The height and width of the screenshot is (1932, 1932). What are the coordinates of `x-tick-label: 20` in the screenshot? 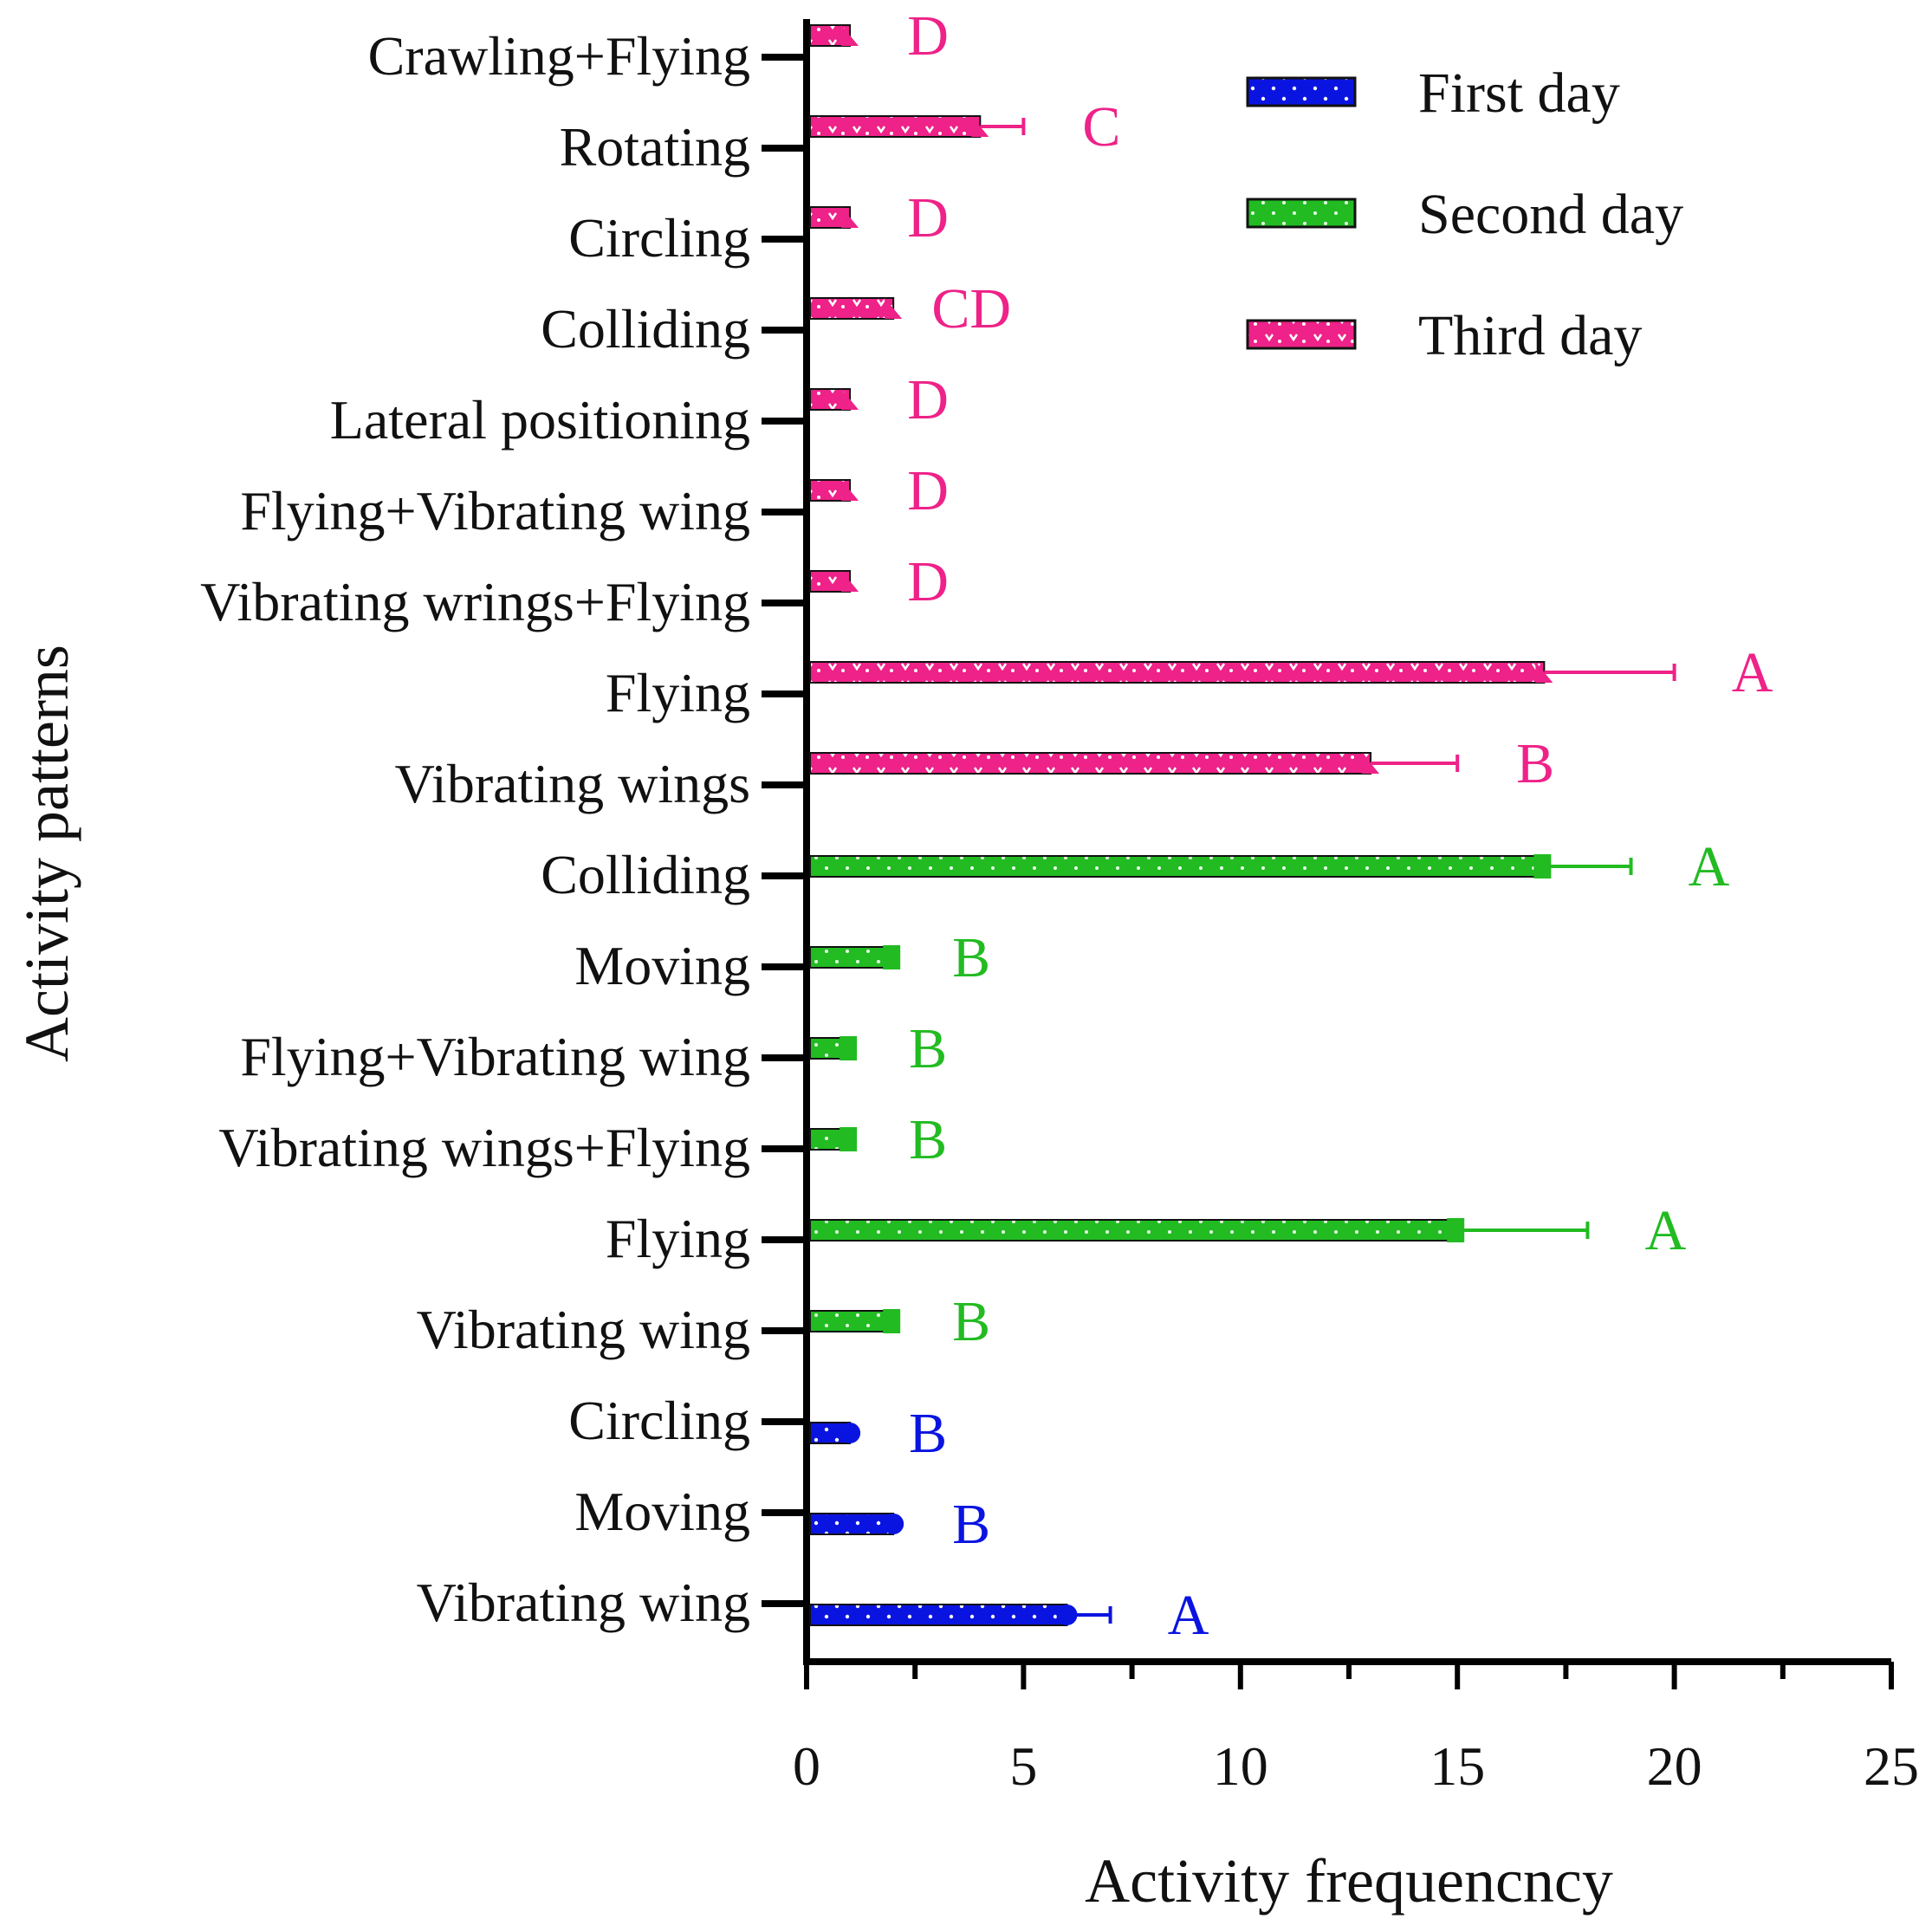 It's located at (1674, 1766).